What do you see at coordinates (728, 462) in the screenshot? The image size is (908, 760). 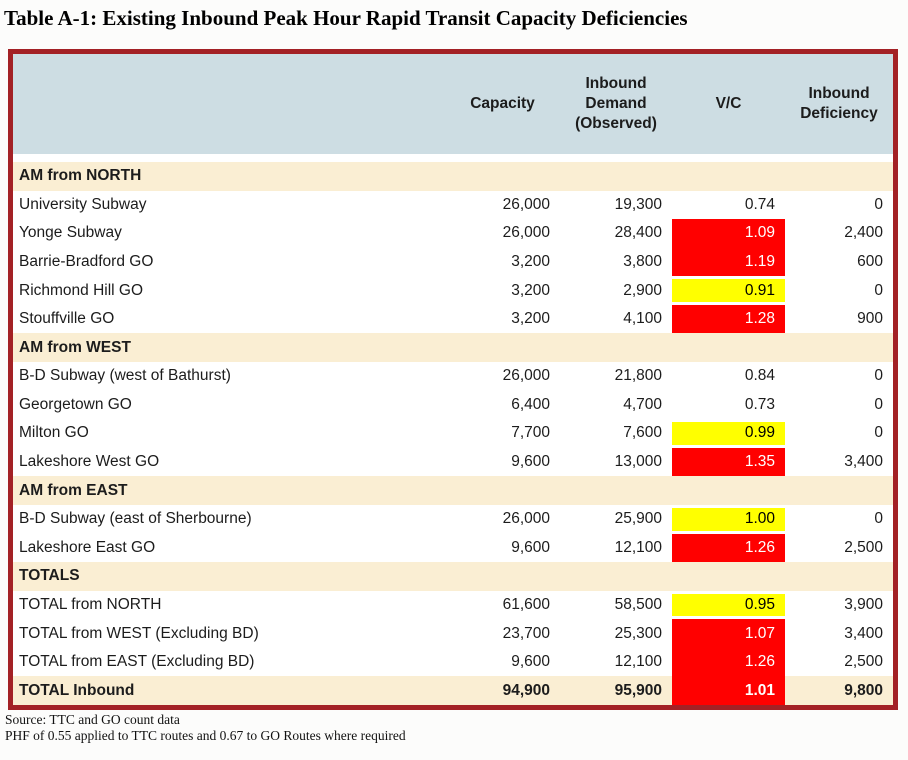 I see `vc-value: 1.35` at bounding box center [728, 462].